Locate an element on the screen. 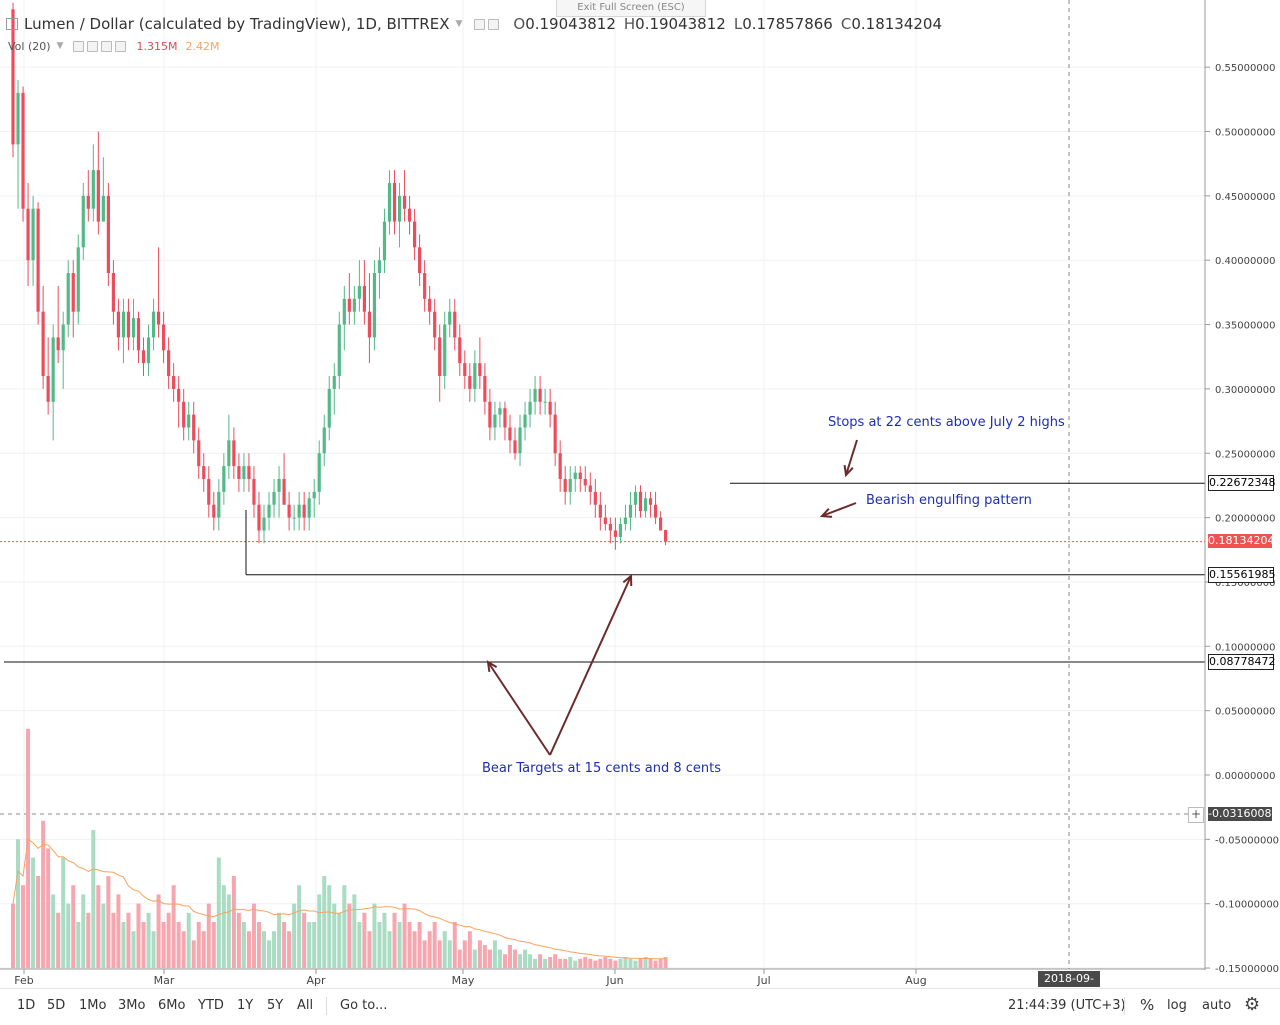 This screenshot has height=1025, width=1280. clock-readout: 21:44:39 (UTC+3) is located at coordinates (1067, 1005).